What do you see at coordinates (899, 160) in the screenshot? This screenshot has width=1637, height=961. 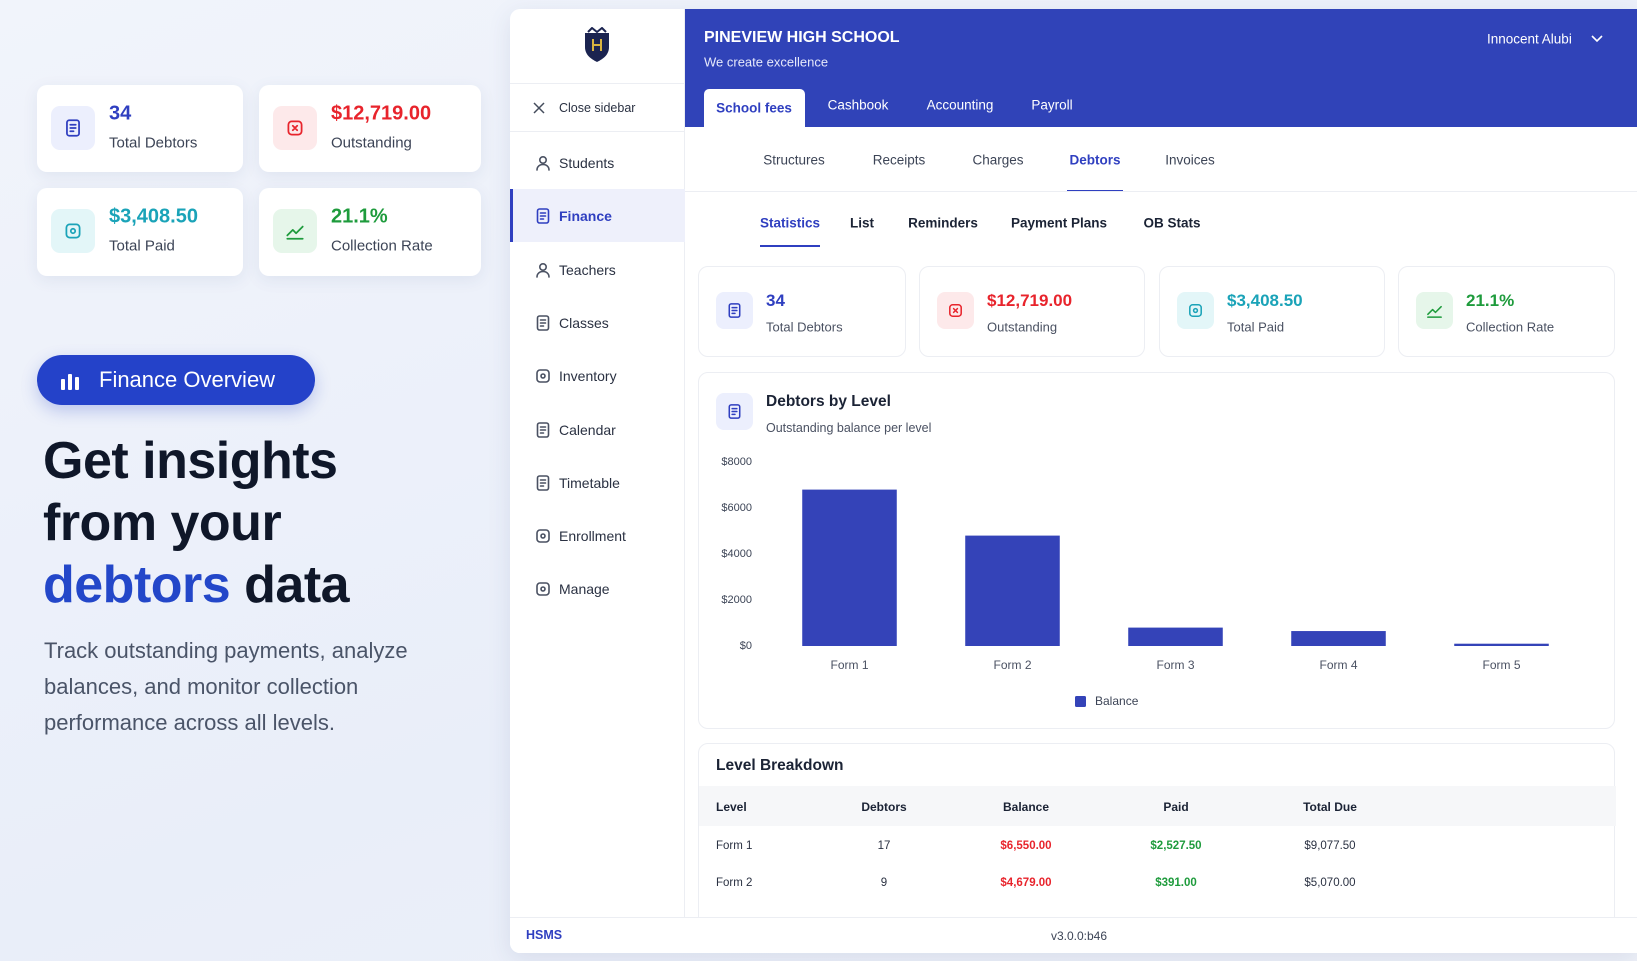 I see `subtab: Receipts` at bounding box center [899, 160].